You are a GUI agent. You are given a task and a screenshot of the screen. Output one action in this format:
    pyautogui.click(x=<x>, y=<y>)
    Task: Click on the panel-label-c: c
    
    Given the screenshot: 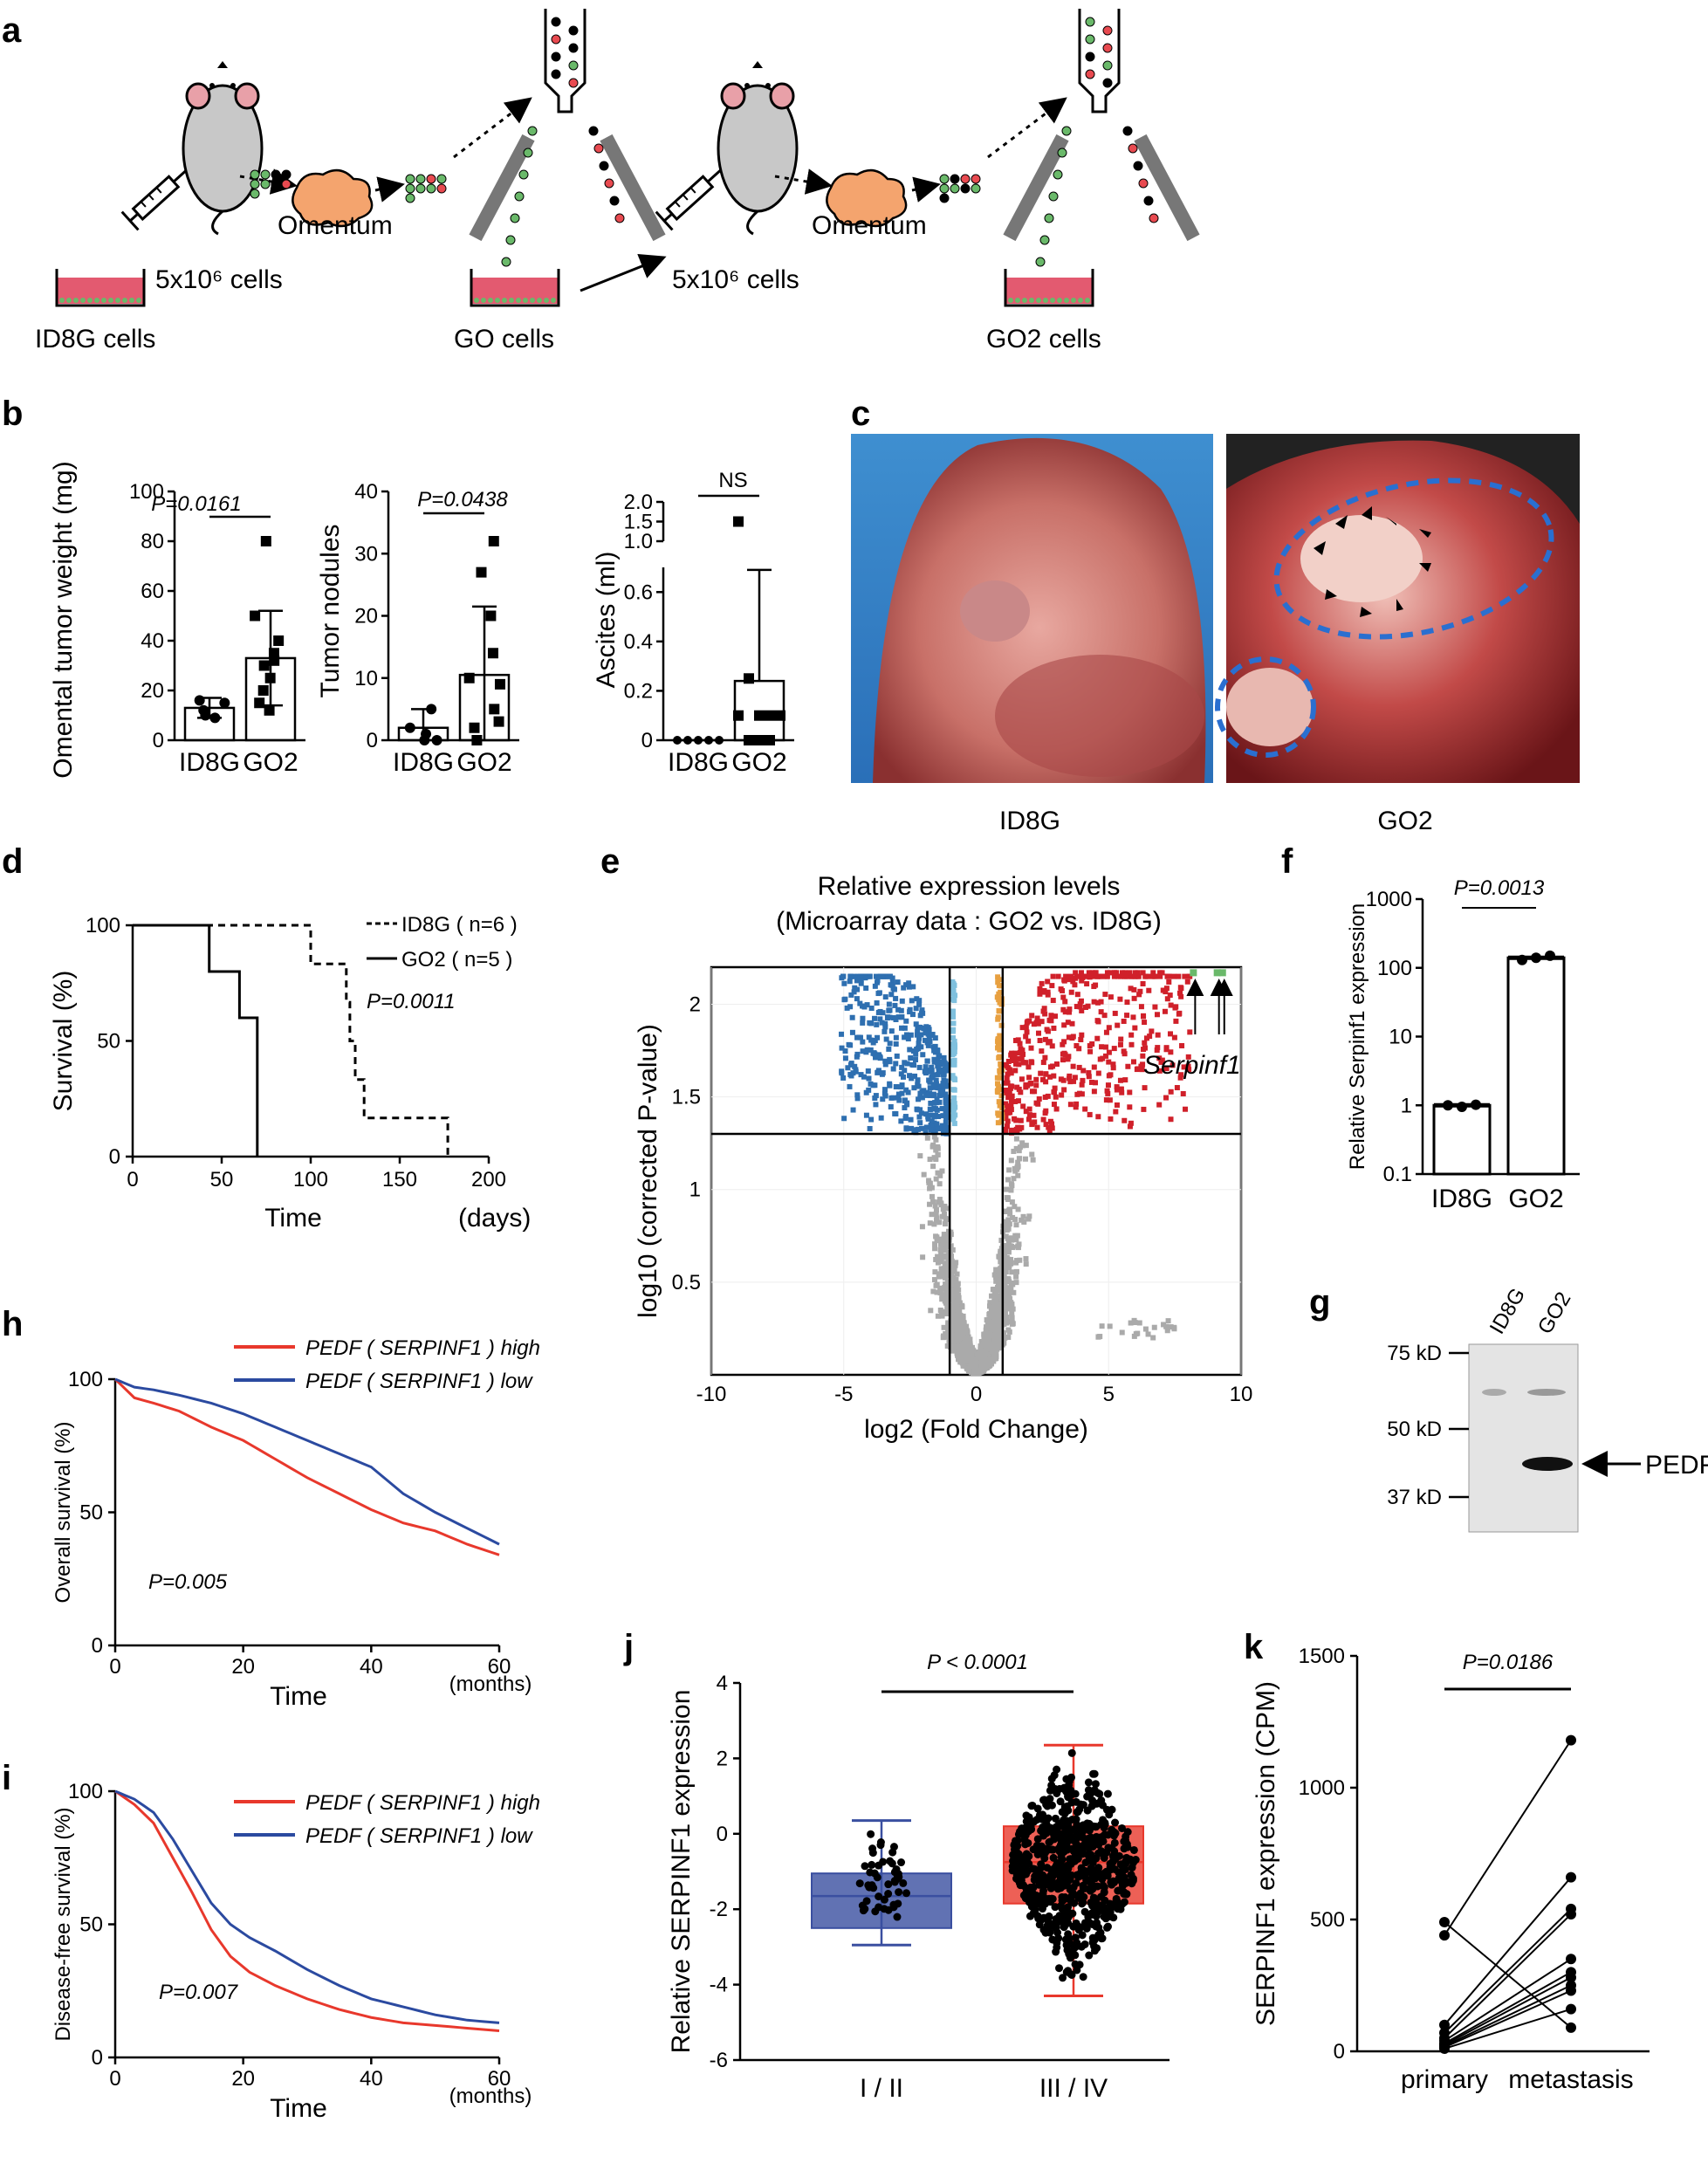 What is the action you would take?
    pyautogui.click(x=860, y=414)
    